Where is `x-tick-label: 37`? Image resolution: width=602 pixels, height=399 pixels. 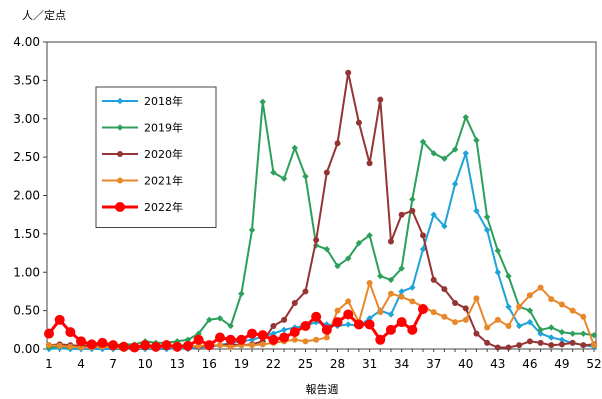 x-tick-label: 37 is located at coordinates (433, 364).